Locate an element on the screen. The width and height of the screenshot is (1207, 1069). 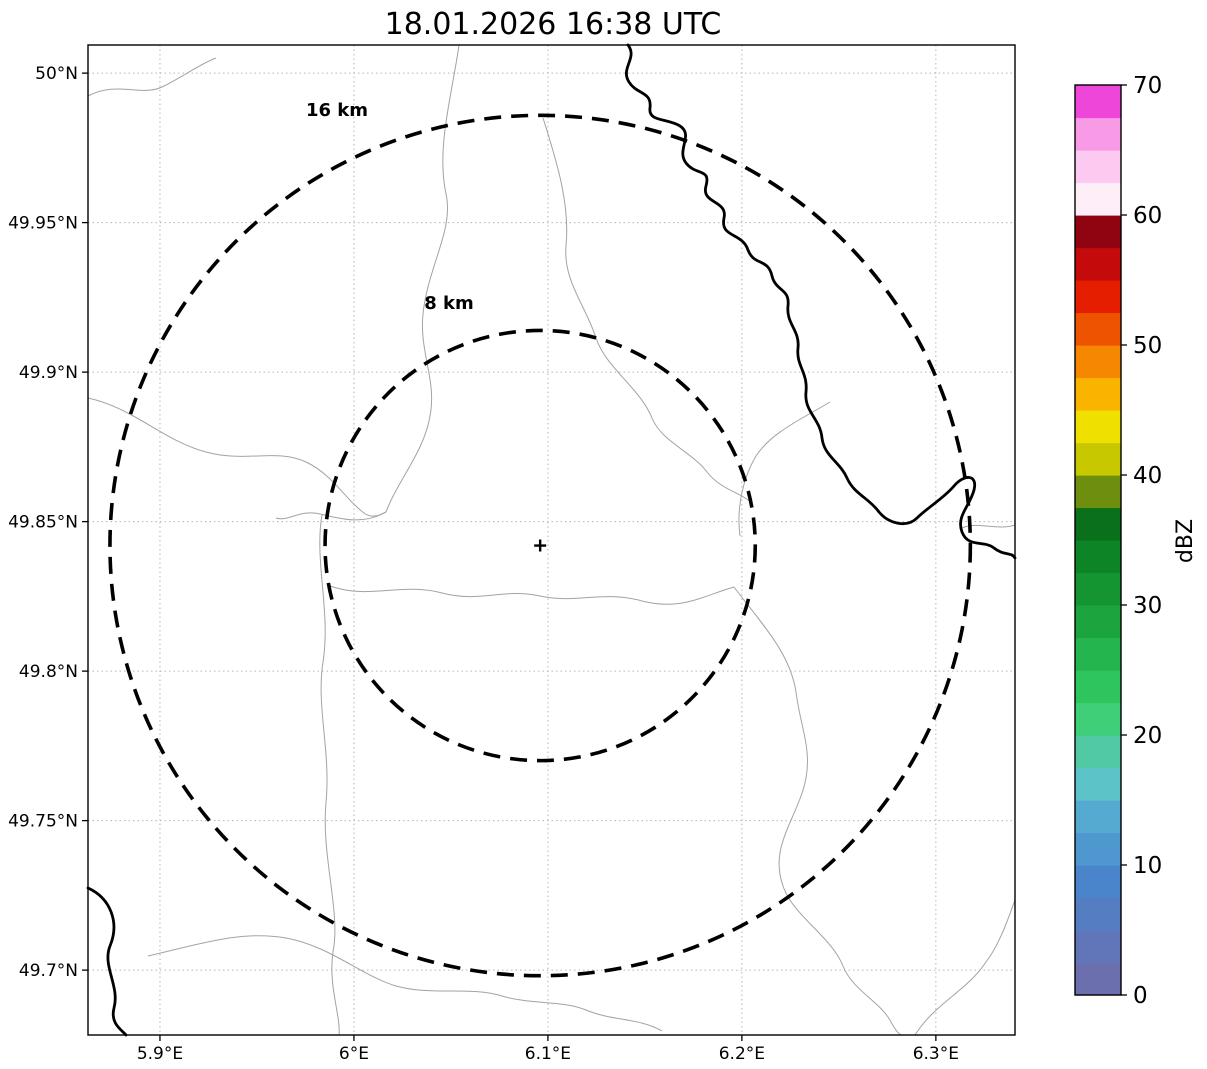
colorbar-tick-label: 70 is located at coordinates (1147, 86).